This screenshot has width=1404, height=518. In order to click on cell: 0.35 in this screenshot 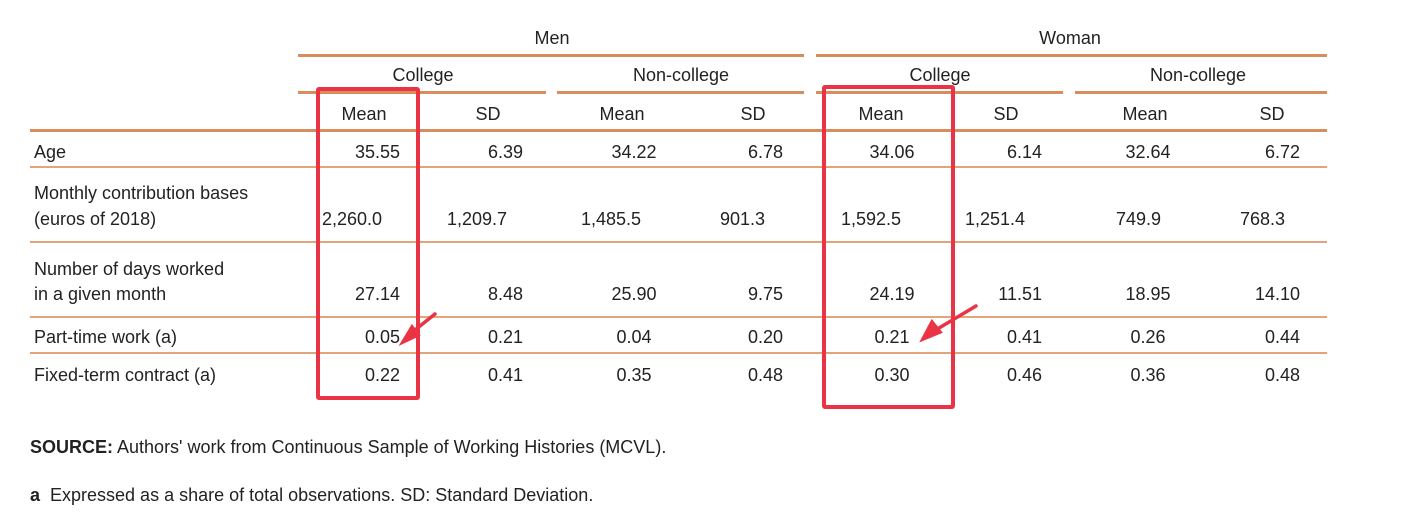, I will do `click(634, 375)`.